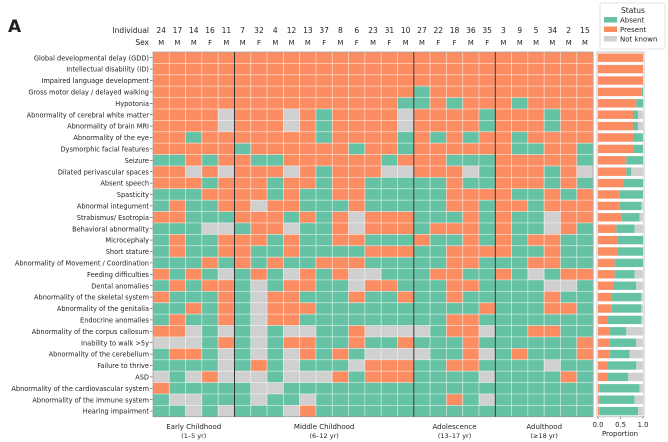 The width and height of the screenshot is (668, 442). Describe the element at coordinates (454, 436) in the screenshot. I see `group-range: (13–17 yr)` at that location.